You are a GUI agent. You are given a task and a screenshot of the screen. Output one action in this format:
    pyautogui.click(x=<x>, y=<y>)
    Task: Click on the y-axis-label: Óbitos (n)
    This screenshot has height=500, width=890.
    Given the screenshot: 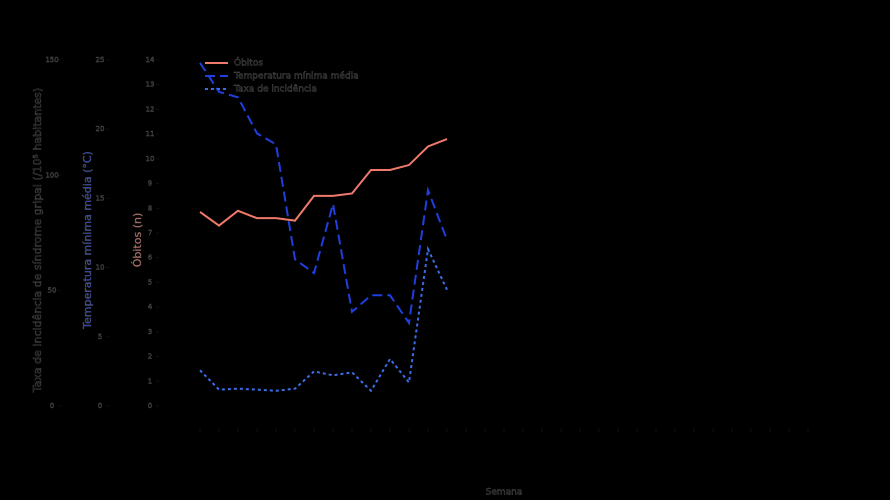 What is the action you would take?
    pyautogui.click(x=137, y=240)
    